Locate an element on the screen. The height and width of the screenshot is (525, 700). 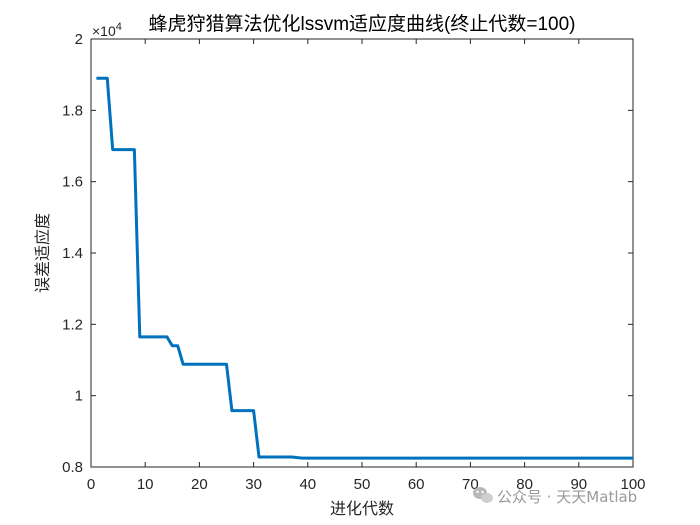
y-tick-label: 1.6 is located at coordinates (72, 182).